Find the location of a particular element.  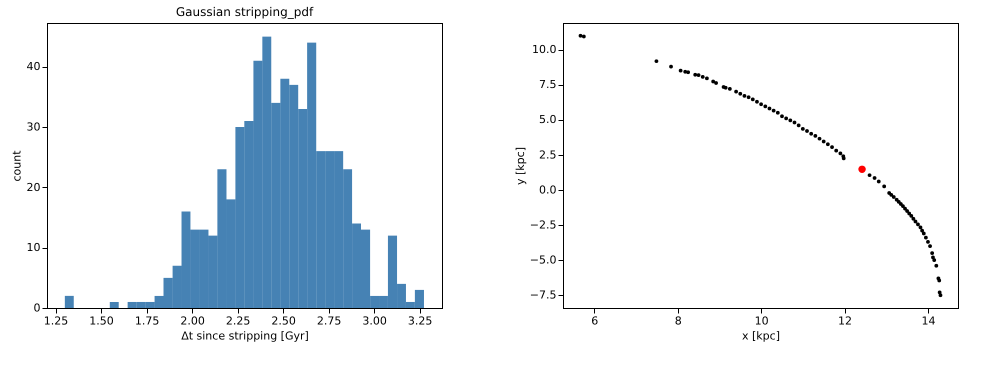

x-tick-label: 6 is located at coordinates (594, 321).